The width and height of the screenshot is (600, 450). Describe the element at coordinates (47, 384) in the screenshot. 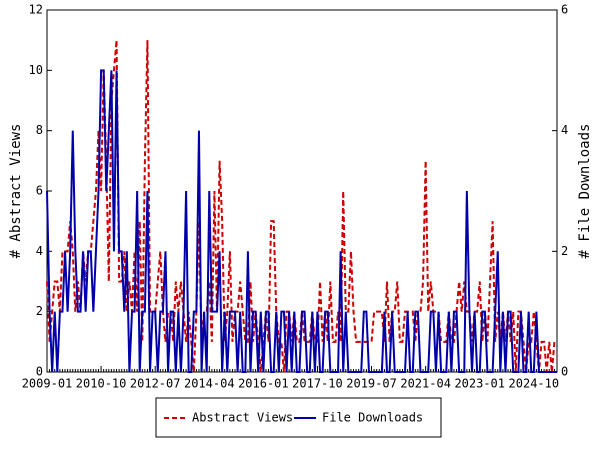

I see `x-tick-label: 2009-01` at that location.